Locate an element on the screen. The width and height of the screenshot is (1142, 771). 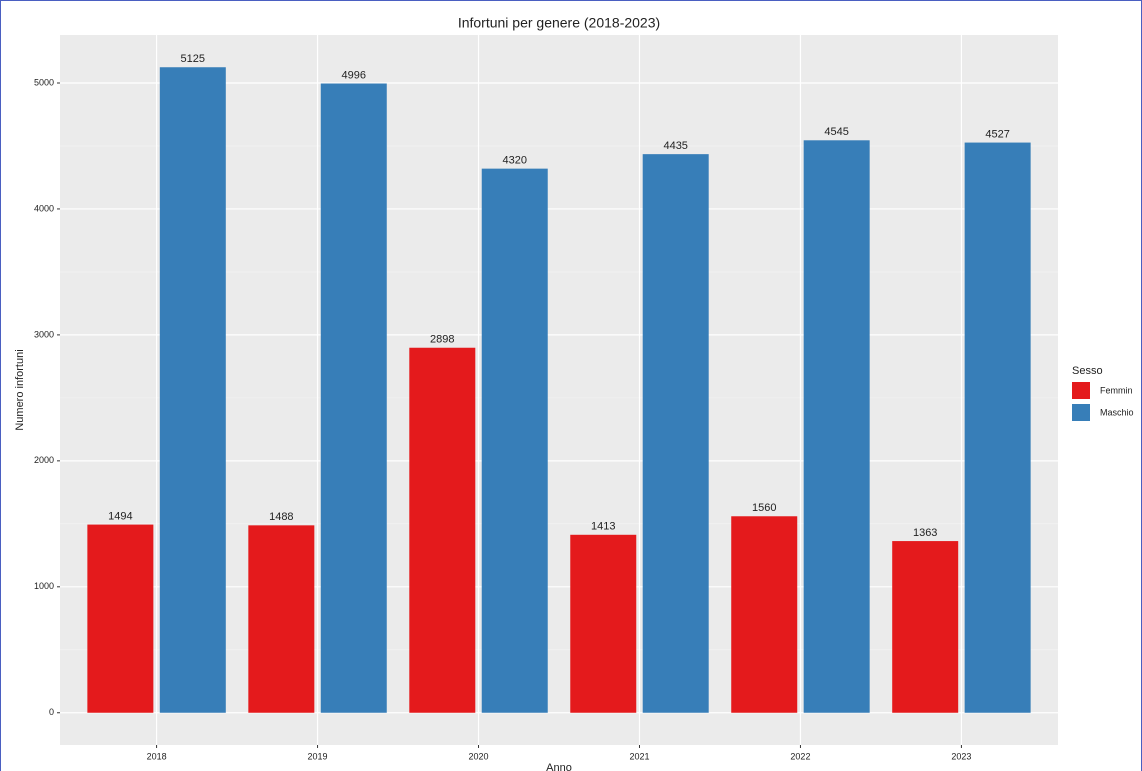
data-label: 4320 is located at coordinates (514, 161).